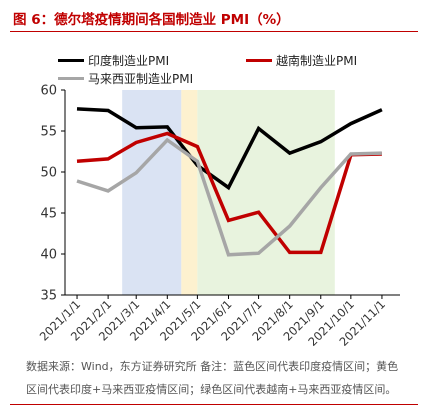 This screenshot has height=419, width=423. I want to click on legend-label-india: 印度制造业PMI, so click(129, 61).